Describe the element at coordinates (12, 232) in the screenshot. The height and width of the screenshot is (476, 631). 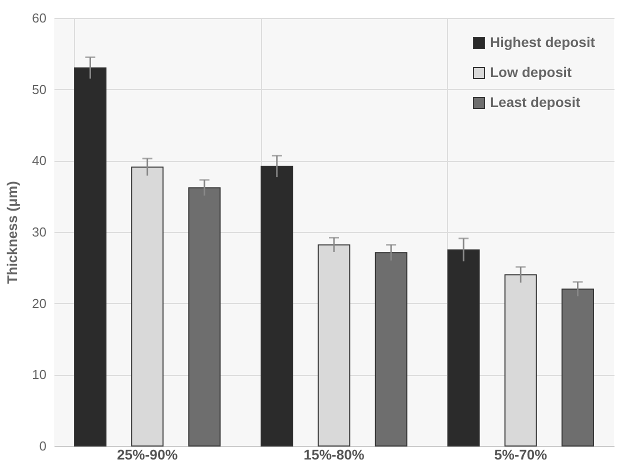
I see `y-axis-title: Thickness (μm)` at that location.